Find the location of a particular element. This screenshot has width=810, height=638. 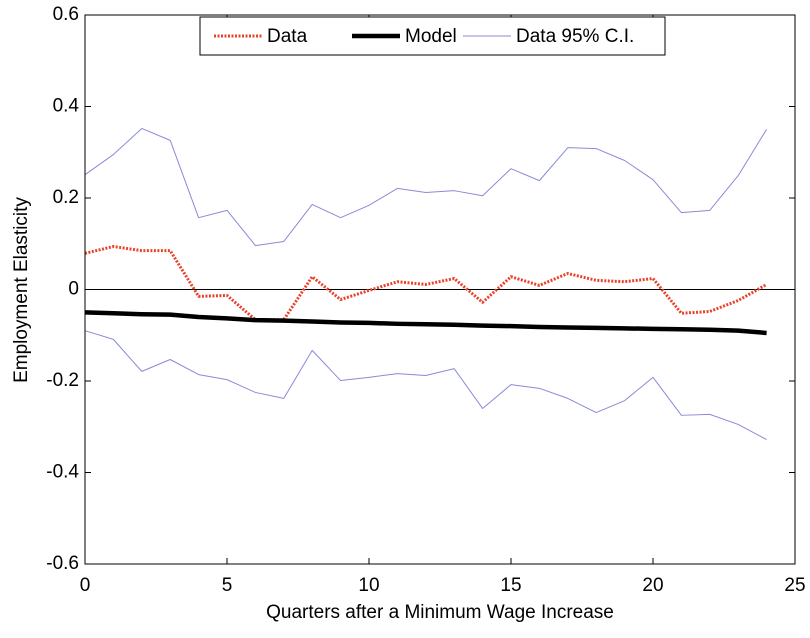

y-tick-label: -0.4 is located at coordinates (62, 472).